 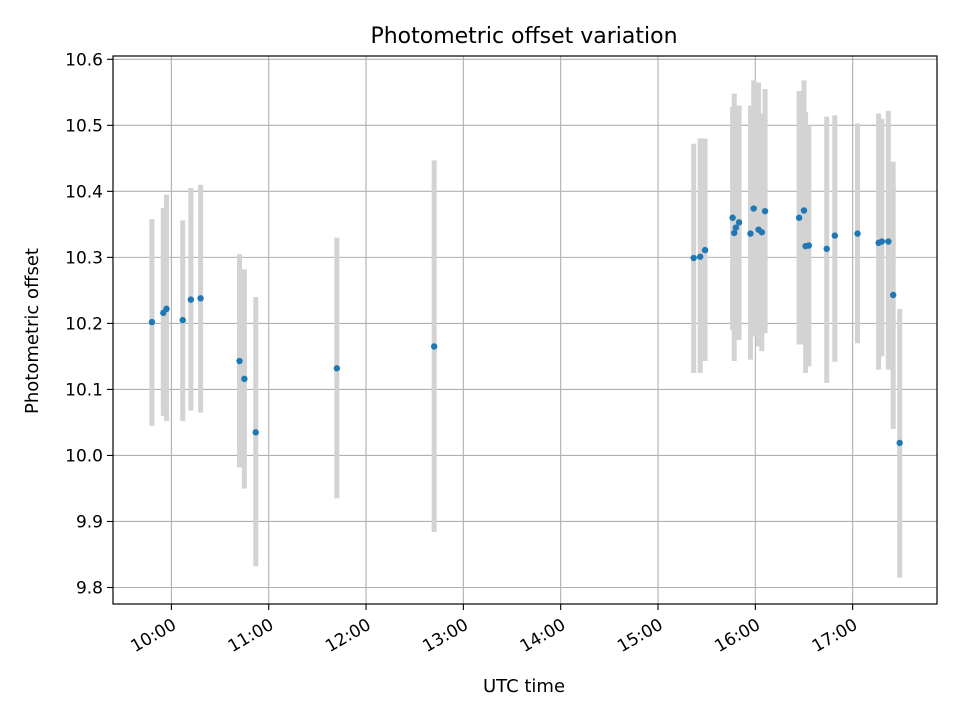 I want to click on x-axis-label: UTC time, so click(x=524, y=686).